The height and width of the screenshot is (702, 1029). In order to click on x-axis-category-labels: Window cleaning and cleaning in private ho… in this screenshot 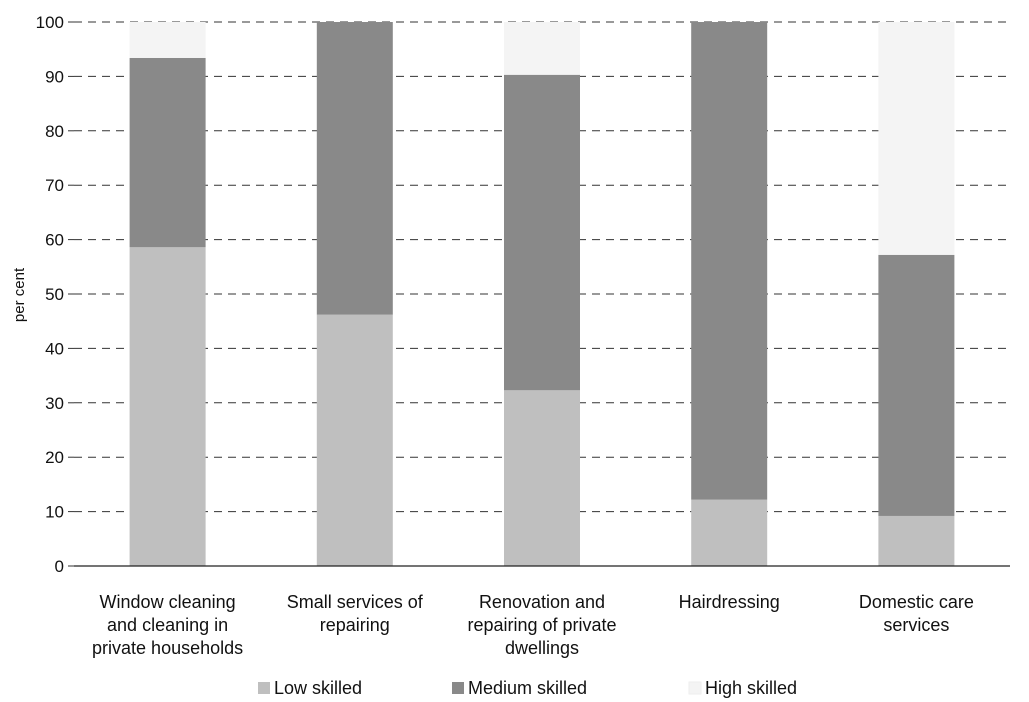, I will do `click(533, 625)`.